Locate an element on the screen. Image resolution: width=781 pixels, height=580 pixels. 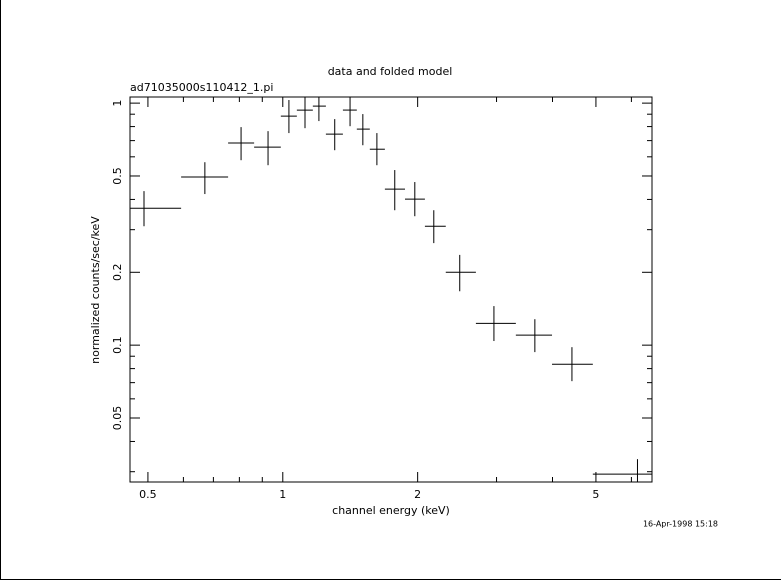
x-axis-label: channel energy (keV) is located at coordinates (391, 510).